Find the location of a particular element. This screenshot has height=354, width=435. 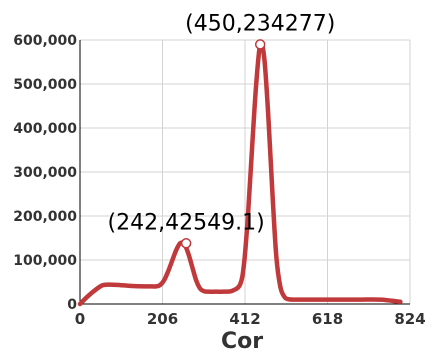

y-tick-label: 300,000 is located at coordinates (45, 173).